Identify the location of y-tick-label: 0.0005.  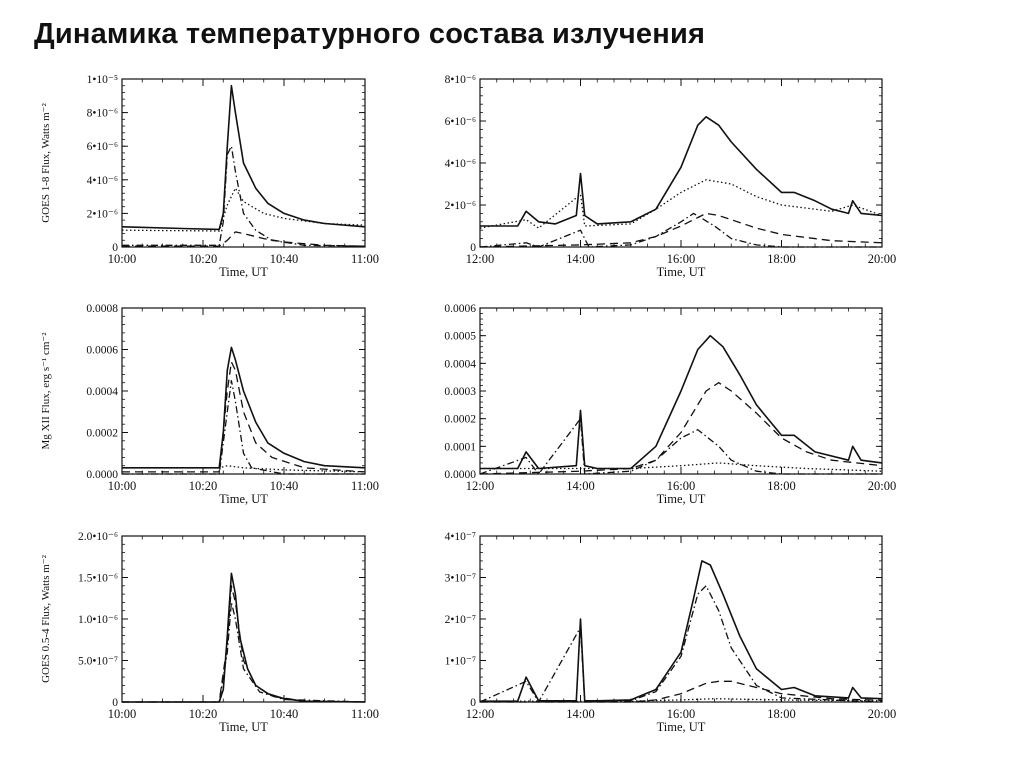
(460, 337).